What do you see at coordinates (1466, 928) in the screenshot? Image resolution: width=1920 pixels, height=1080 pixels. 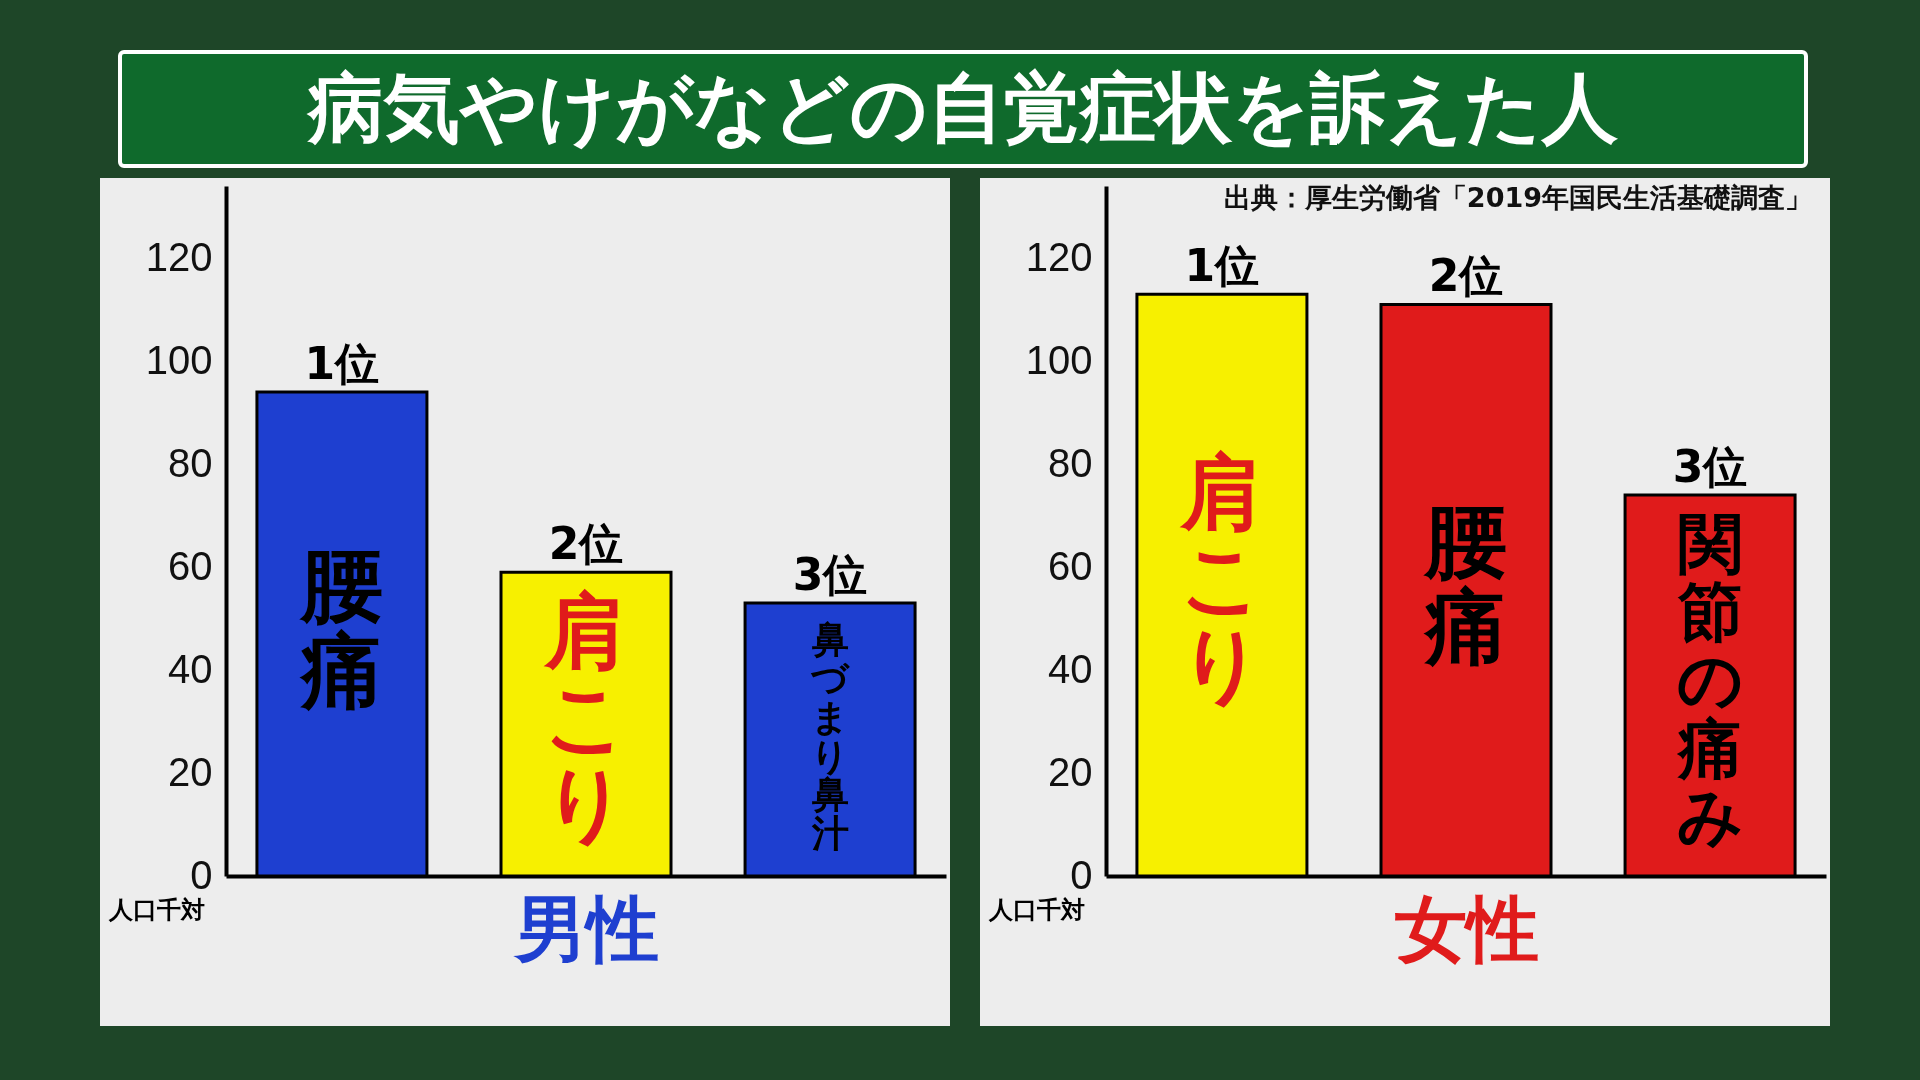 I see `x-axis-title: 女性` at bounding box center [1466, 928].